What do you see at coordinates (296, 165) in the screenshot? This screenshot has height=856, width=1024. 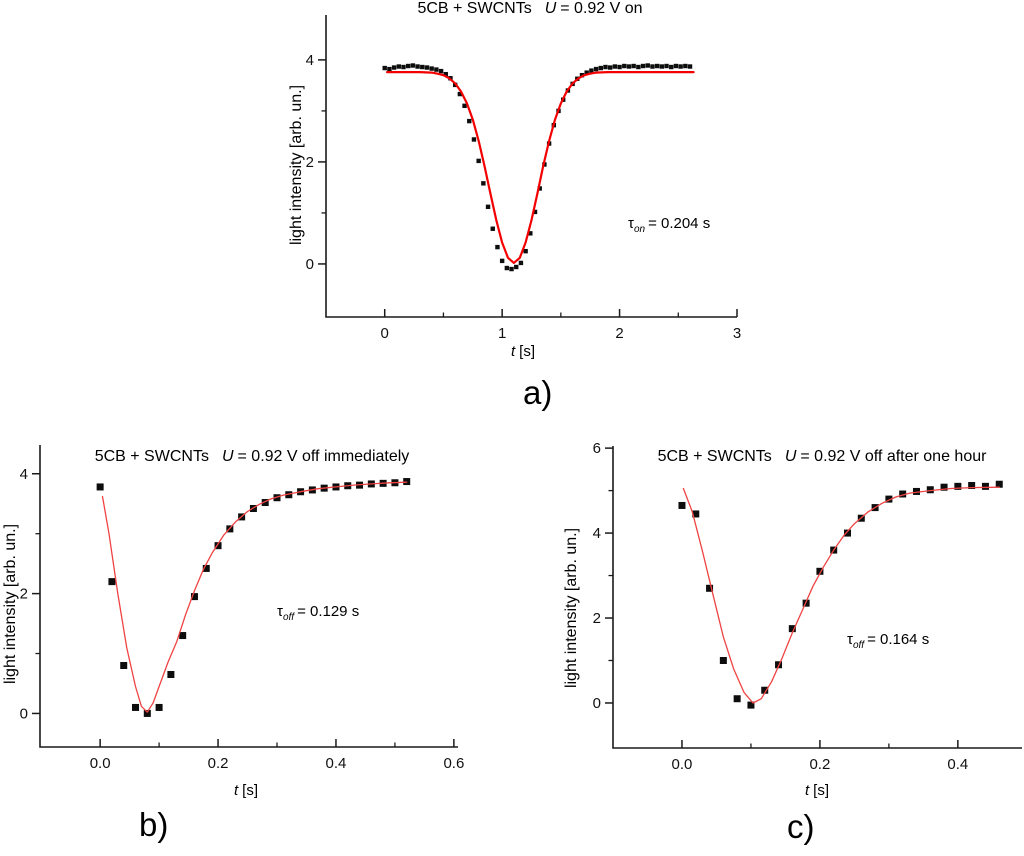 I see `chart-a-ylabel: light intensity [arb. un.]` at bounding box center [296, 165].